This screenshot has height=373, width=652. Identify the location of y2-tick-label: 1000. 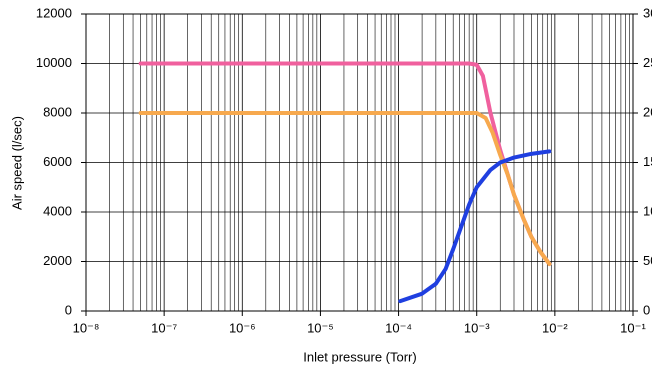
(647, 210).